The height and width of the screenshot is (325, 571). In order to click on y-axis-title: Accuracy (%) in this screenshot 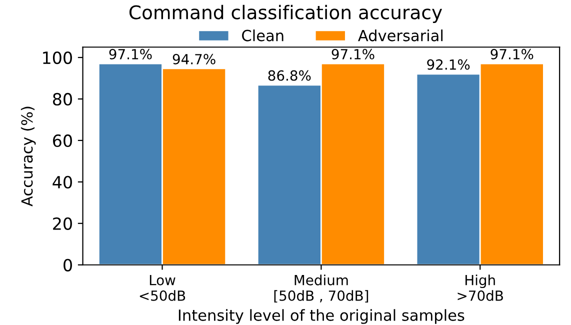, I will do `click(28, 156)`.